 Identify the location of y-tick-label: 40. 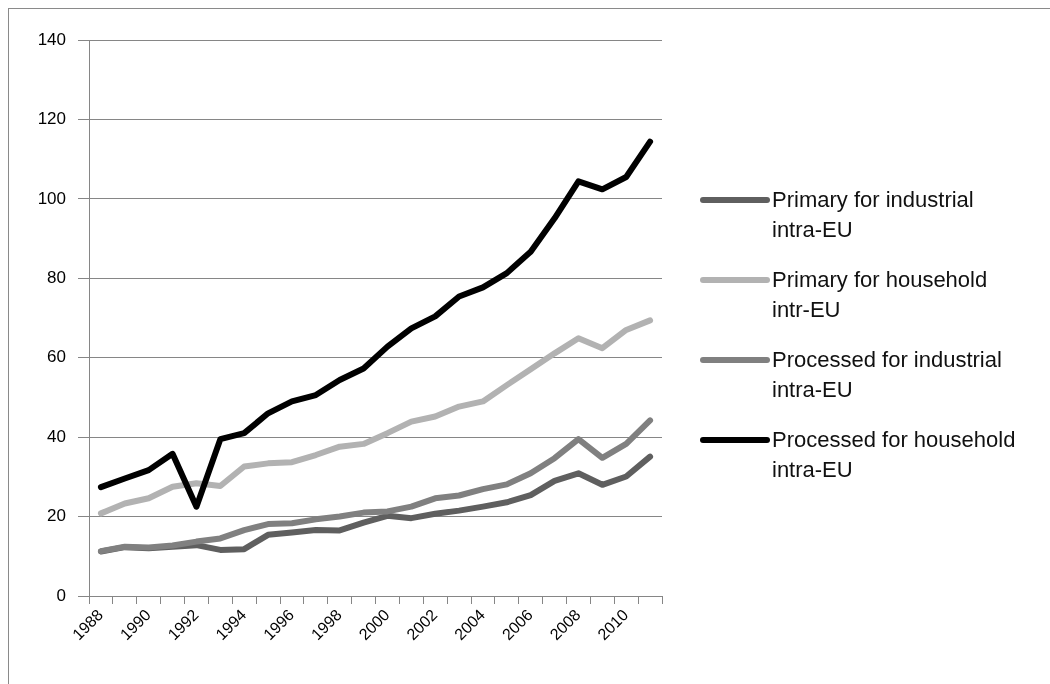
(56, 436).